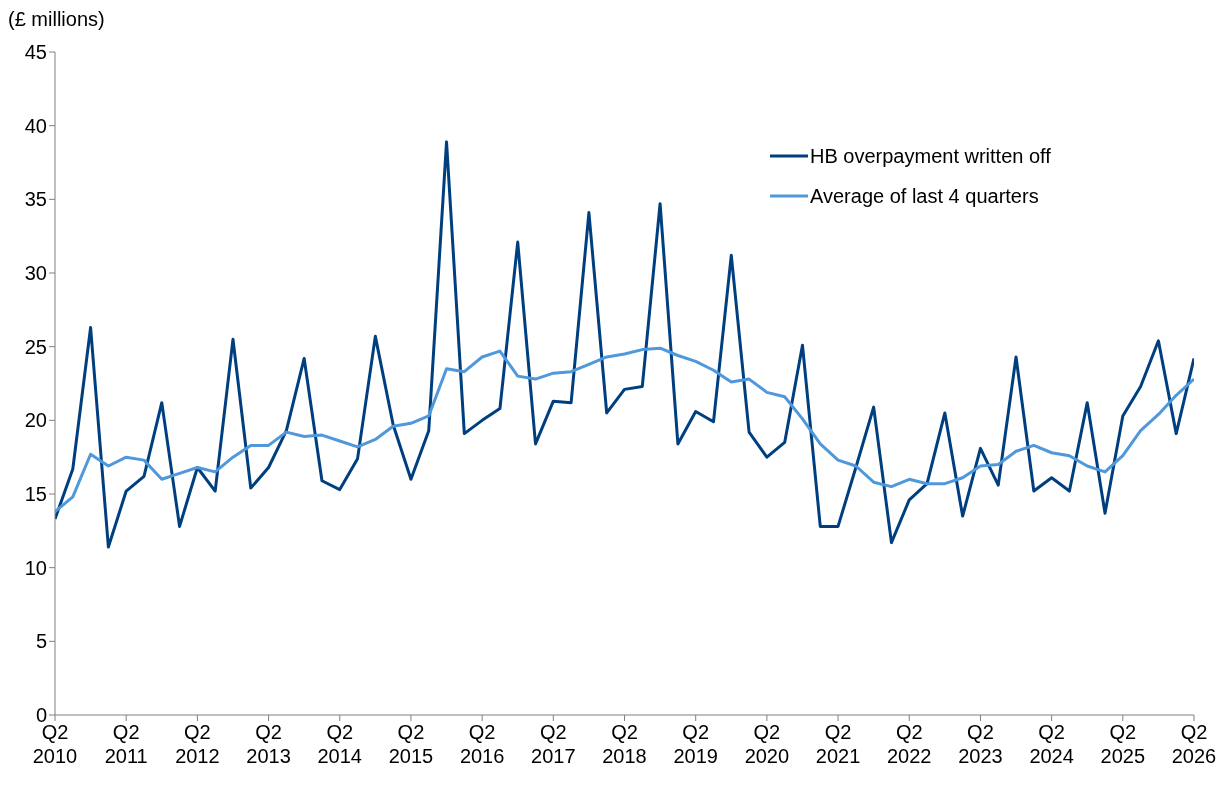 Image resolution: width=1232 pixels, height=803 pixels. Describe the element at coordinates (411, 744) in the screenshot. I see `x-tick-label: Q2 2015` at that location.